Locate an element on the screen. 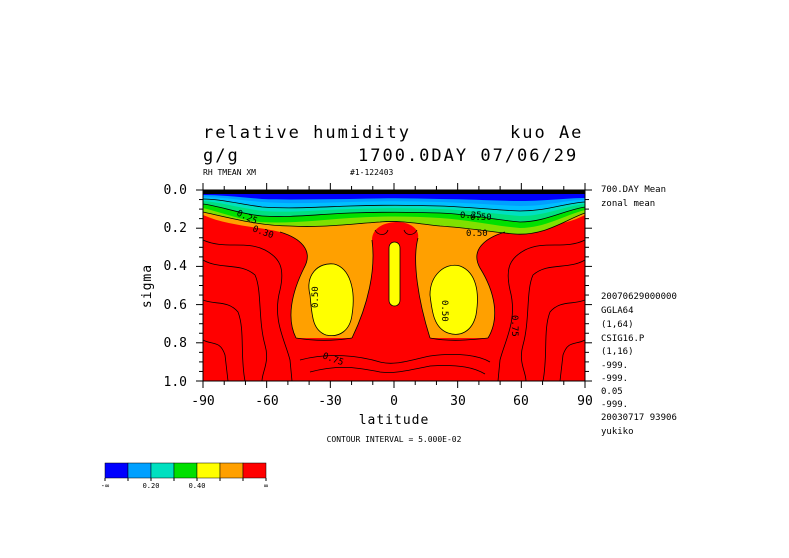 The height and width of the screenshot is (558, 789). x-tick-label: -60 is located at coordinates (266, 401).